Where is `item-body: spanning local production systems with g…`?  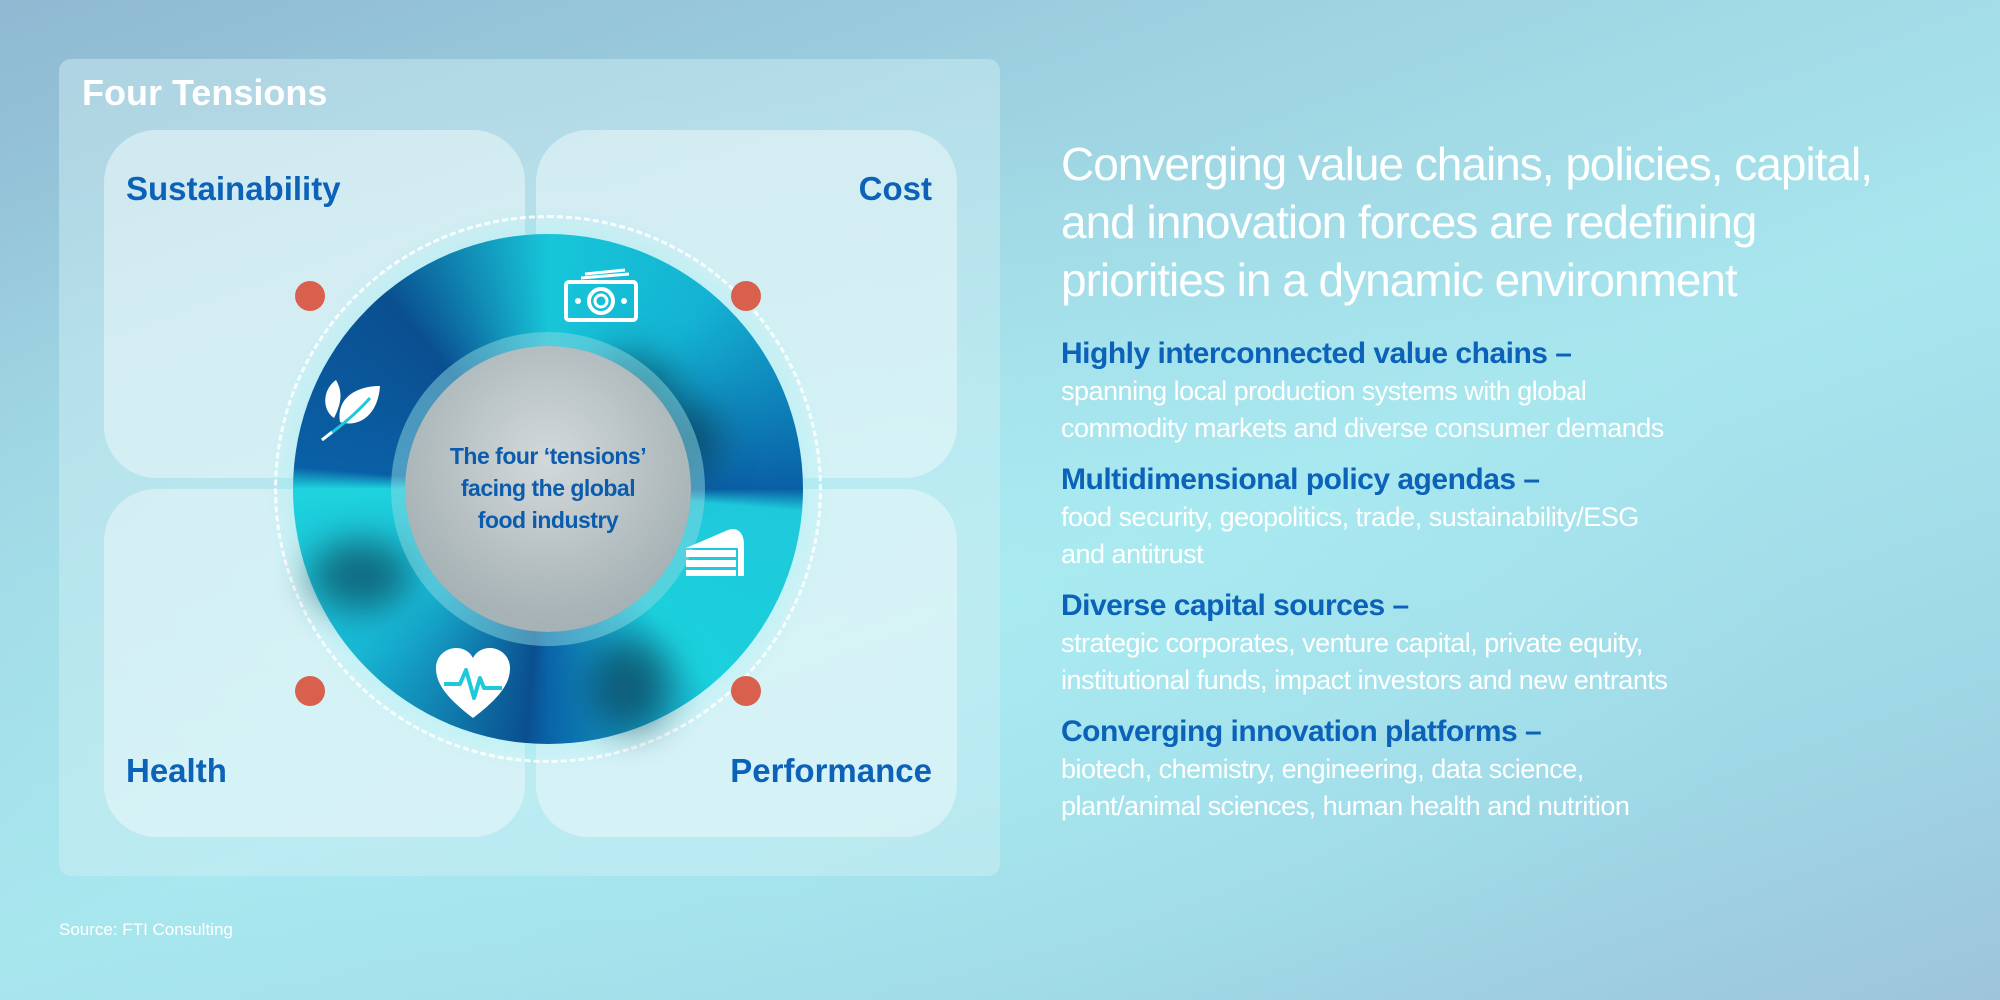
item-body: spanning local production systems with g… is located at coordinates (1362, 409).